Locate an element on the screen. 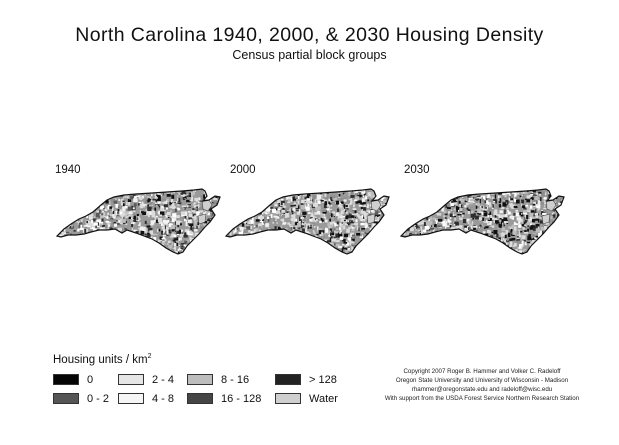 The width and height of the screenshot is (619, 445). legend-item-0: 0 is located at coordinates (73, 379).